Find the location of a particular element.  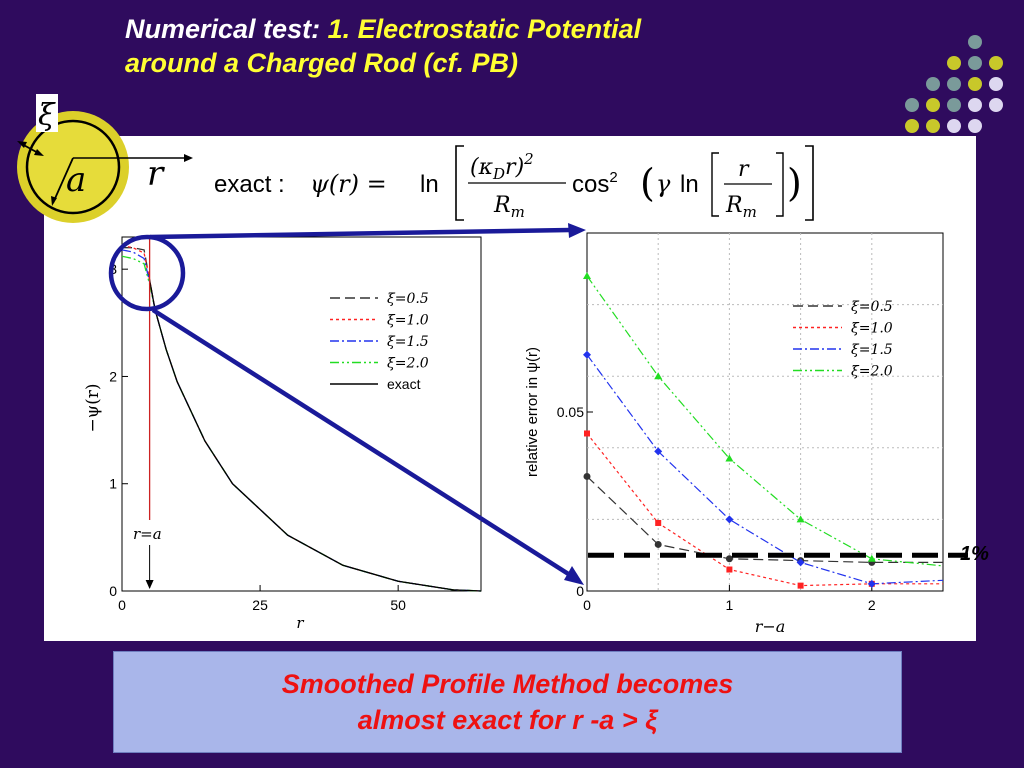

left-ytick-label: 1 is located at coordinates (113, 484).